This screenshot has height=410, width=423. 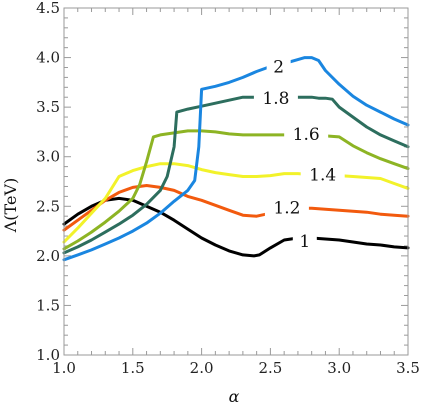 What do you see at coordinates (48, 107) in the screenshot?
I see `y-tick-label: 3.5` at bounding box center [48, 107].